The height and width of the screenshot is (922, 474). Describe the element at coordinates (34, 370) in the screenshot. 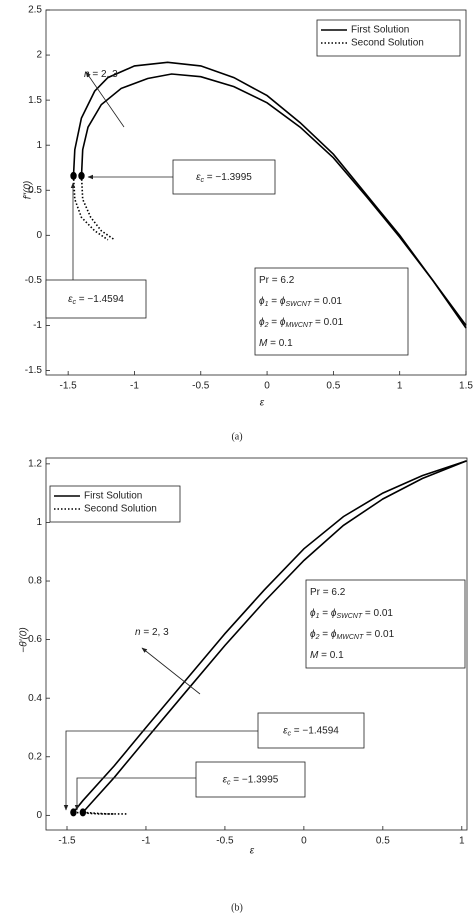

I see `y-tick-label: -1.5` at that location.